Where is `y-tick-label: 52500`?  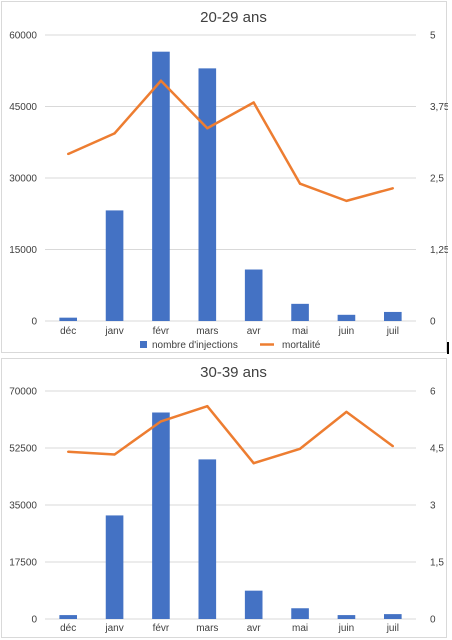
y-tick-label: 52500 is located at coordinates (23, 449).